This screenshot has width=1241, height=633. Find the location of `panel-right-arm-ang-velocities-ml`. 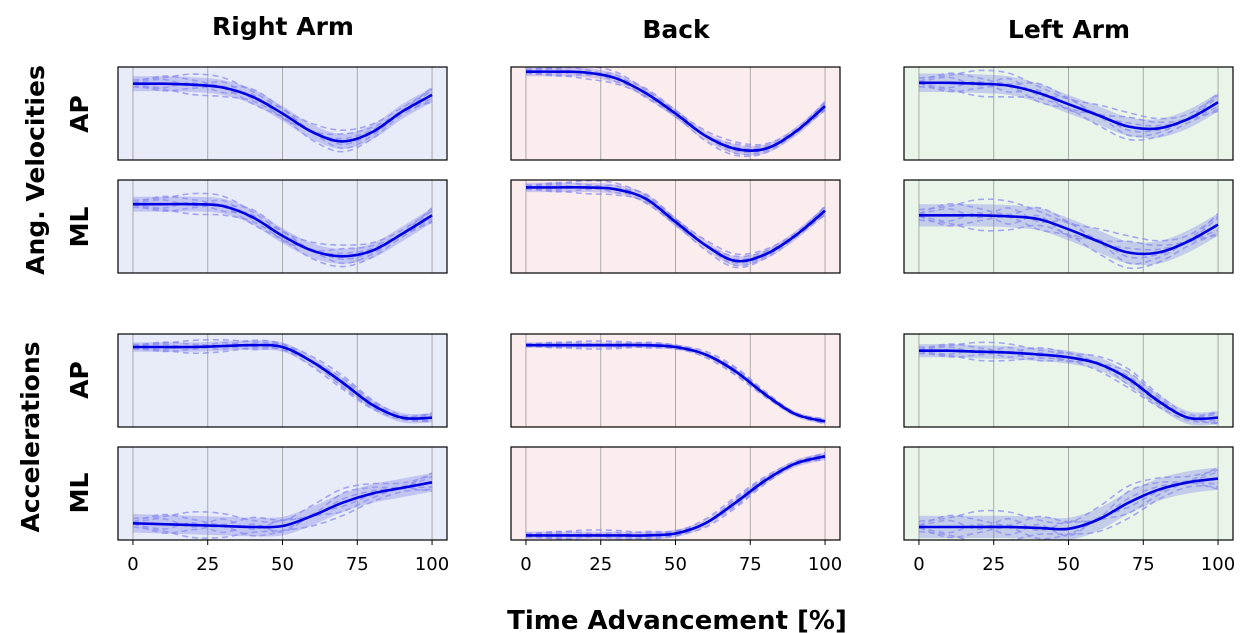

panel-right-arm-ang-velocities-ml is located at coordinates (282, 226).